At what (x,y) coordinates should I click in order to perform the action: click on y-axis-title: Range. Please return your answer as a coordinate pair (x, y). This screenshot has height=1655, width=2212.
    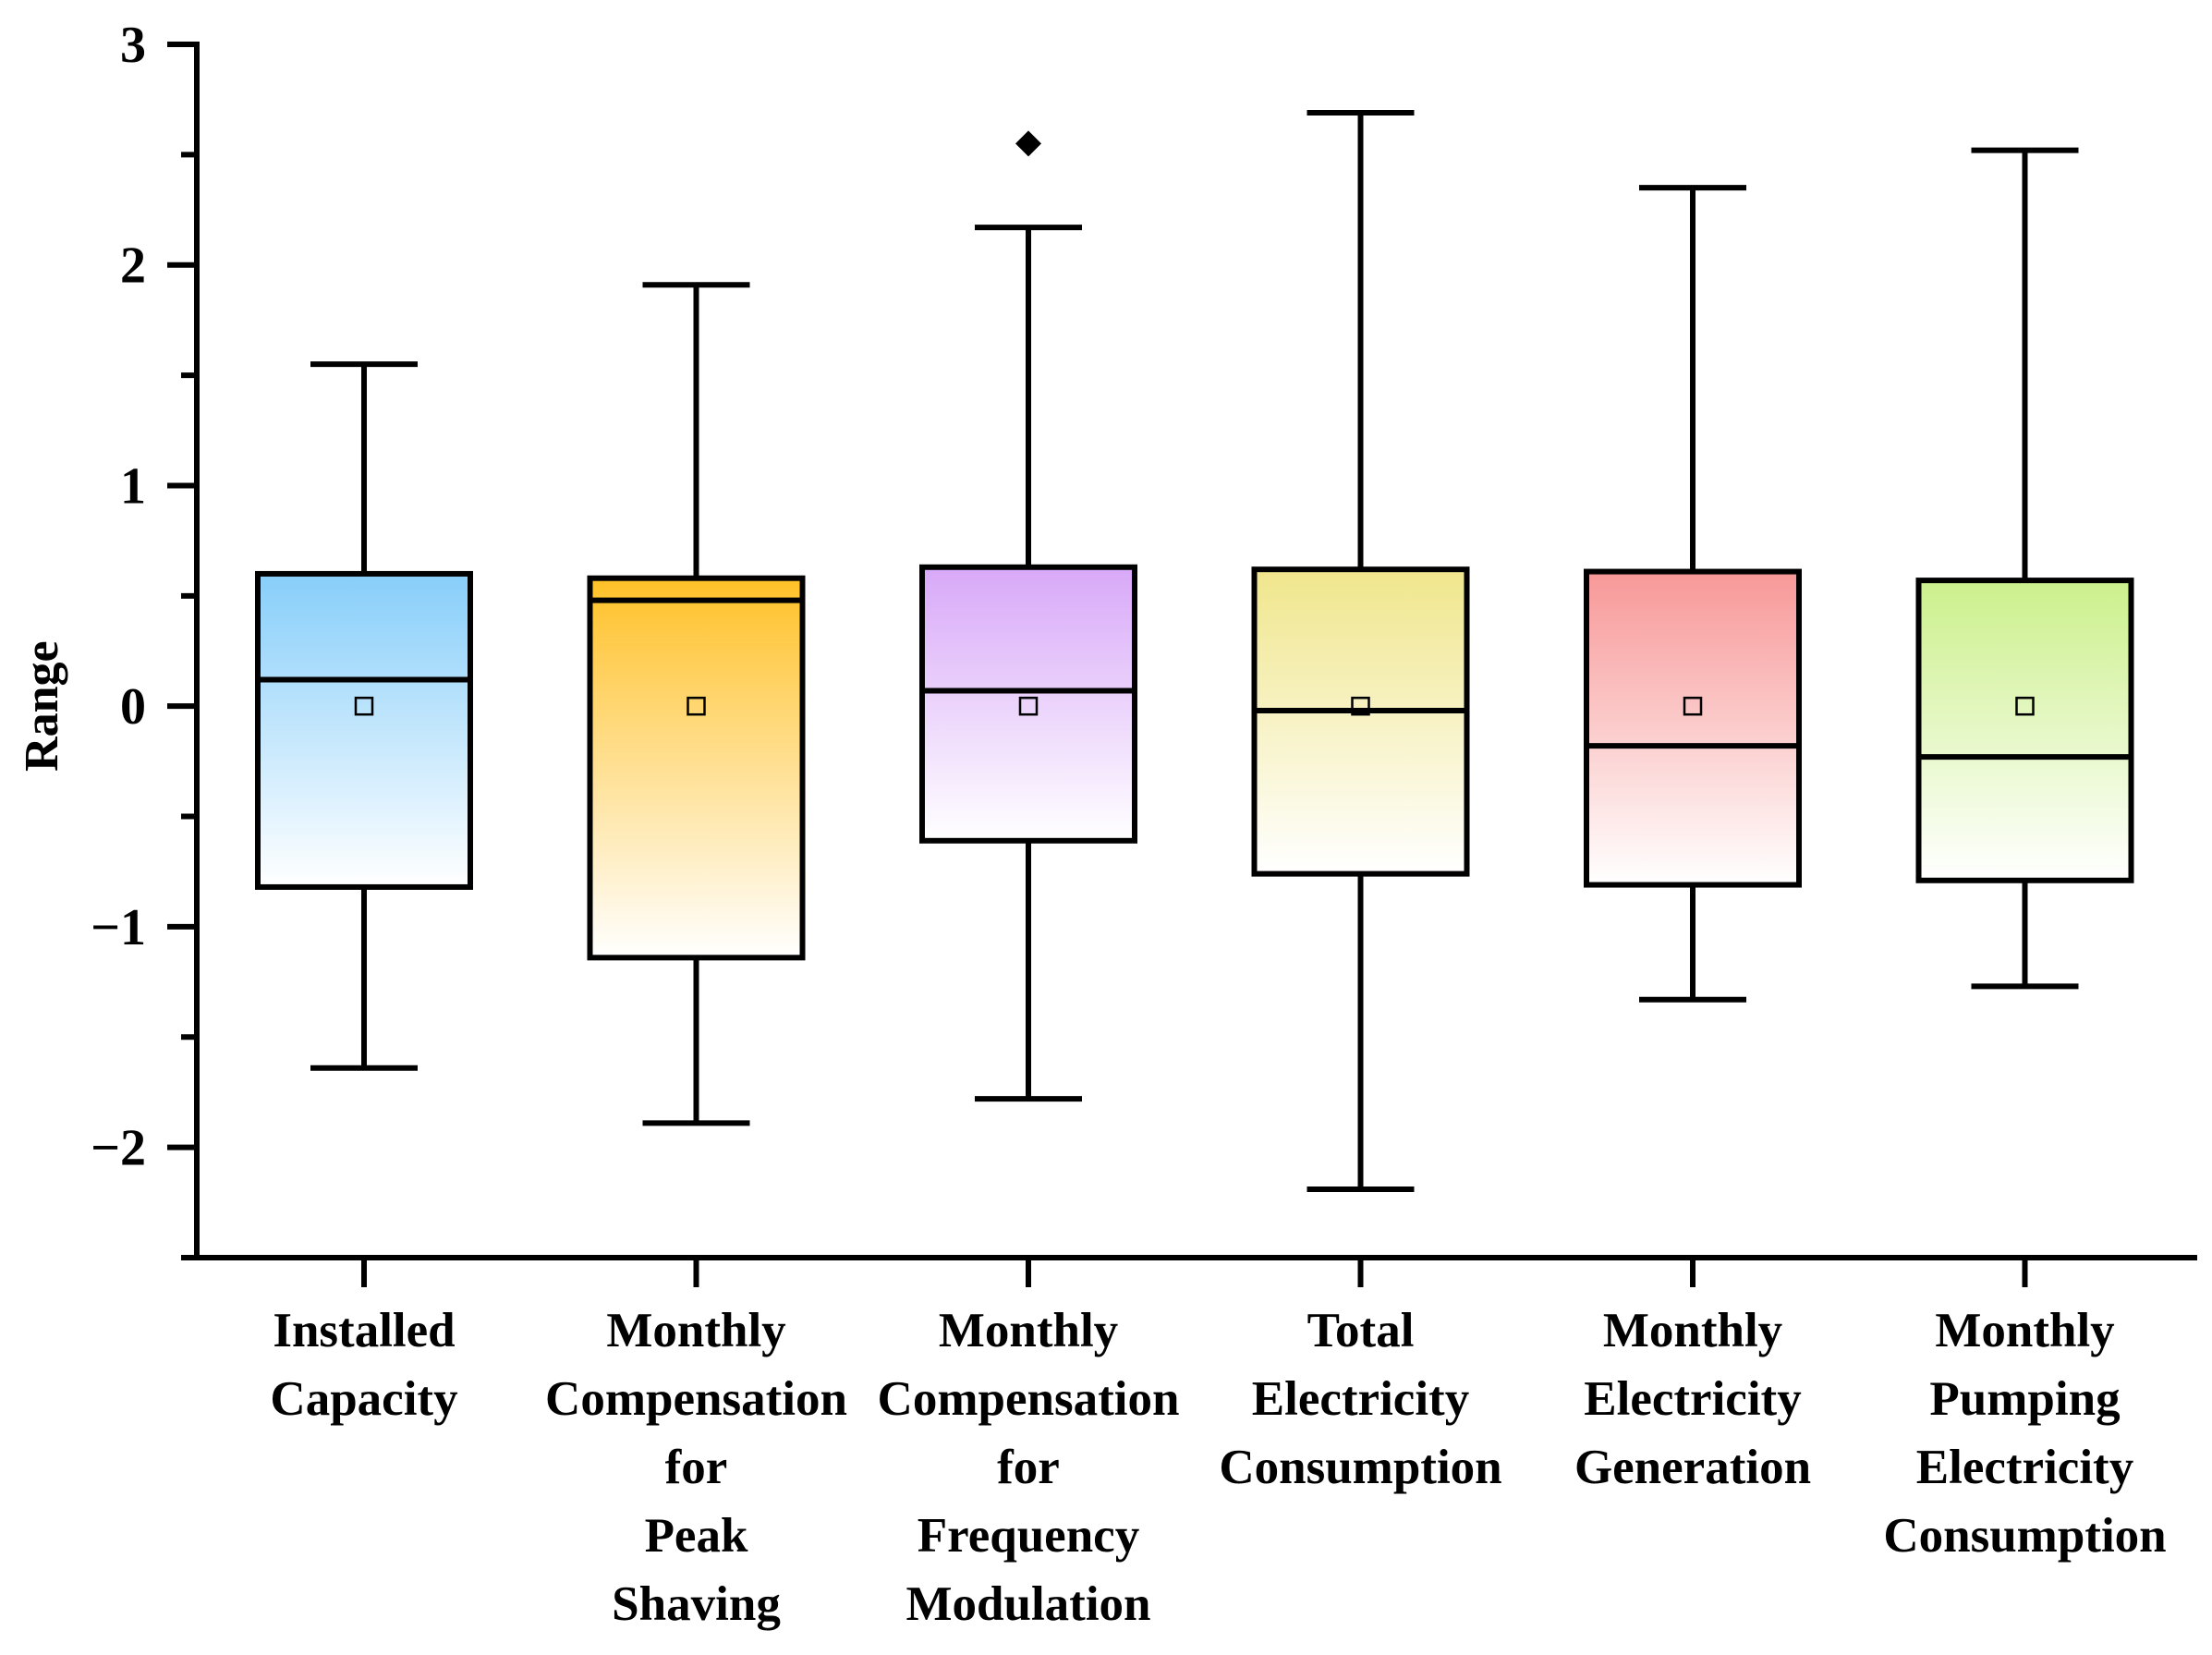
    Looking at the image, I should click on (42, 706).